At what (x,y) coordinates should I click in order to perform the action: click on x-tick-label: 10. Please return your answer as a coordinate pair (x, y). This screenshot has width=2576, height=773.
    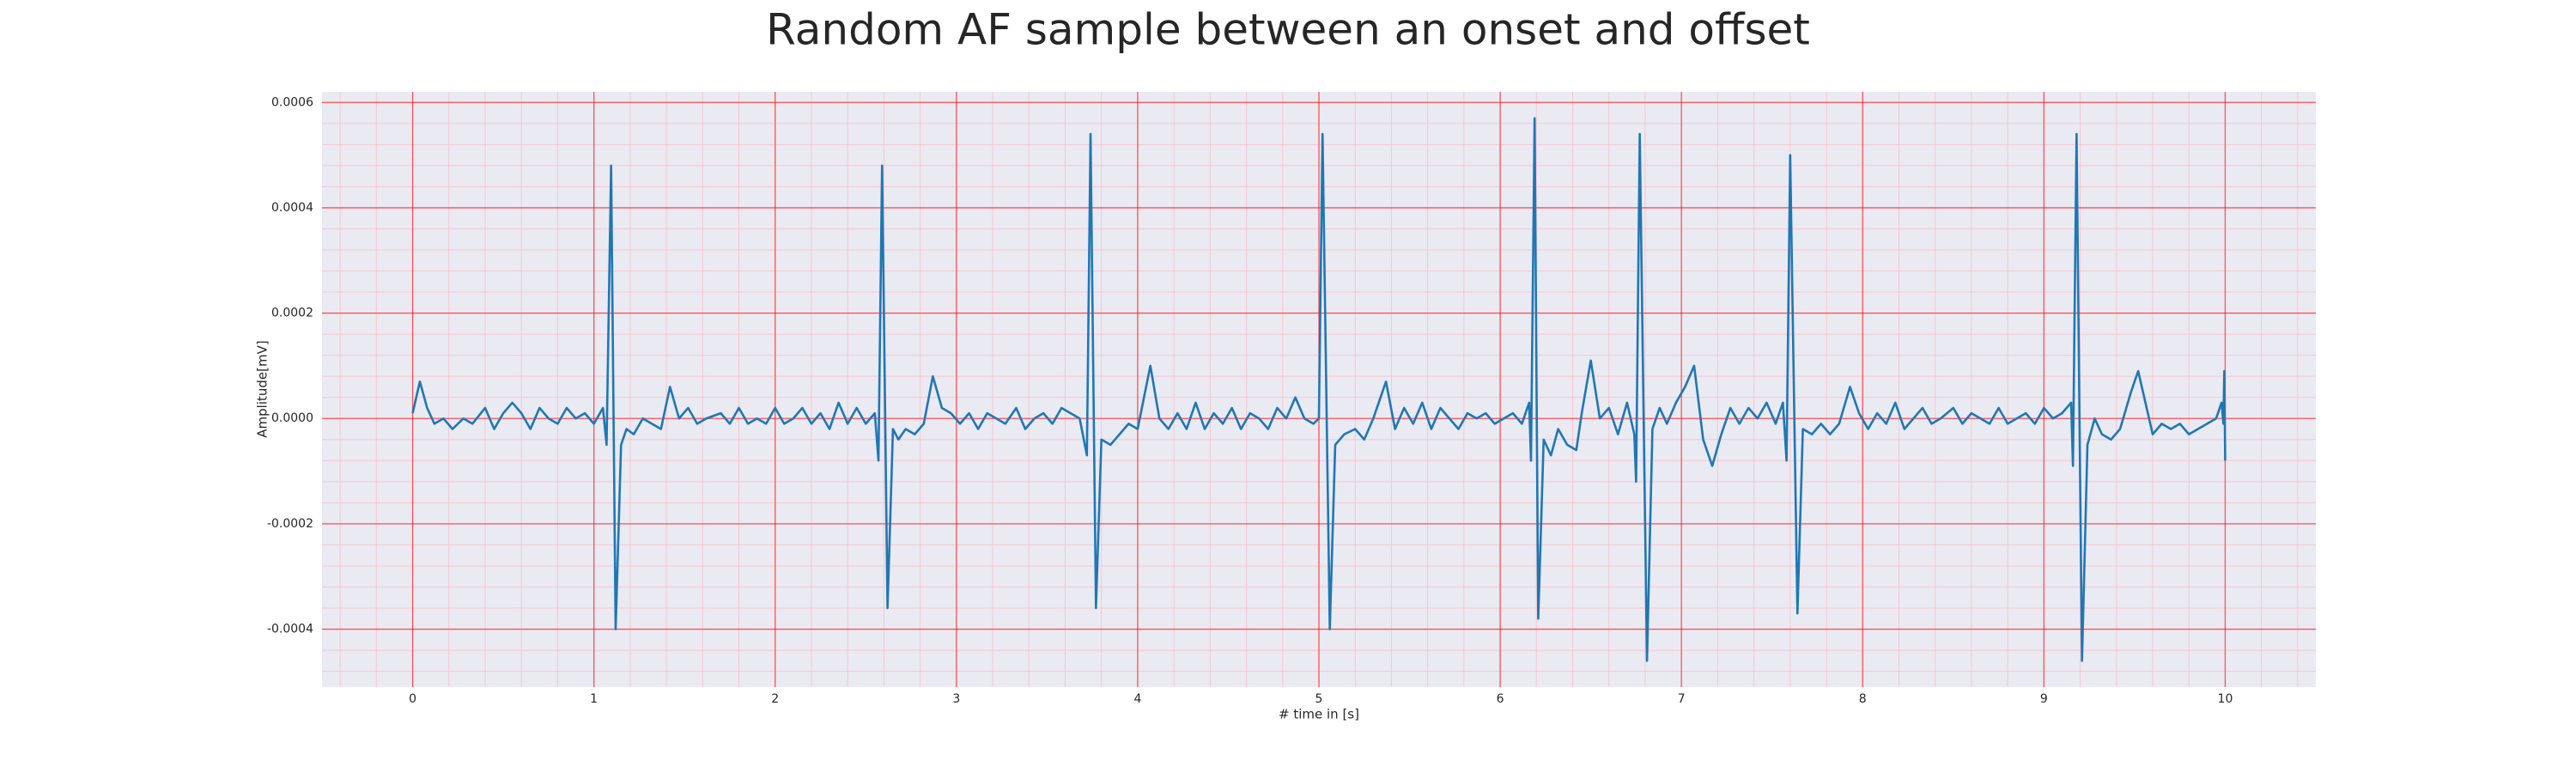
    Looking at the image, I should click on (2225, 699).